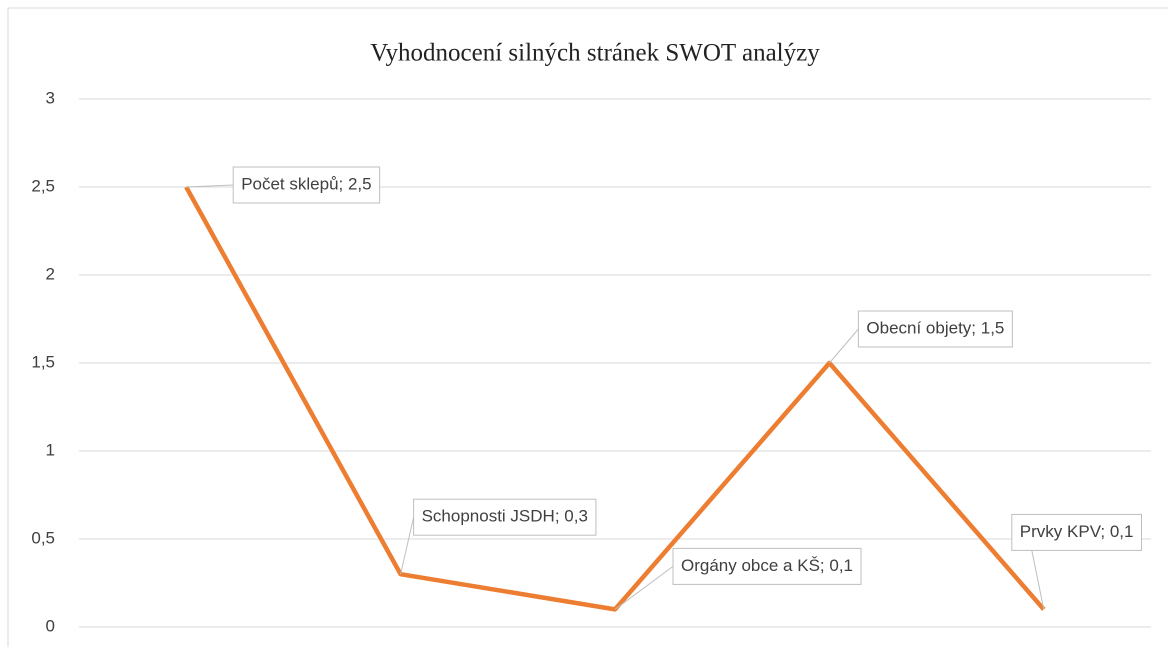  I want to click on data-label: Orgány obce a KŠ; 0,1, so click(767, 565).